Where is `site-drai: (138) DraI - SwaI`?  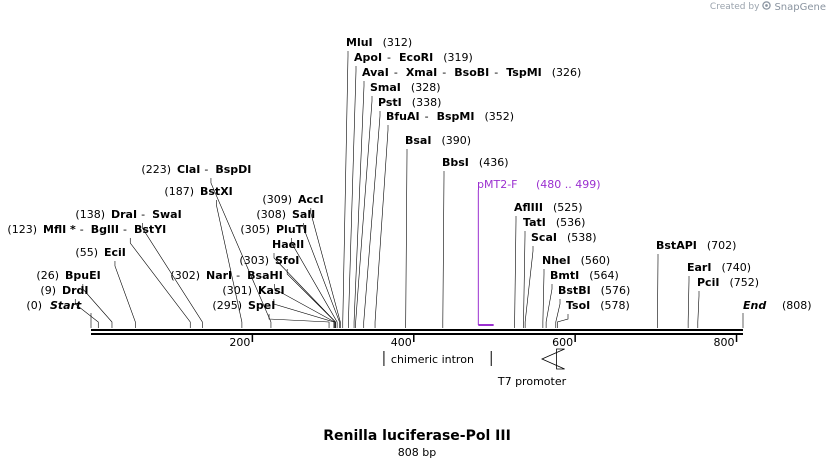
site-drai: (138) DraI - SwaI is located at coordinates (139, 268).